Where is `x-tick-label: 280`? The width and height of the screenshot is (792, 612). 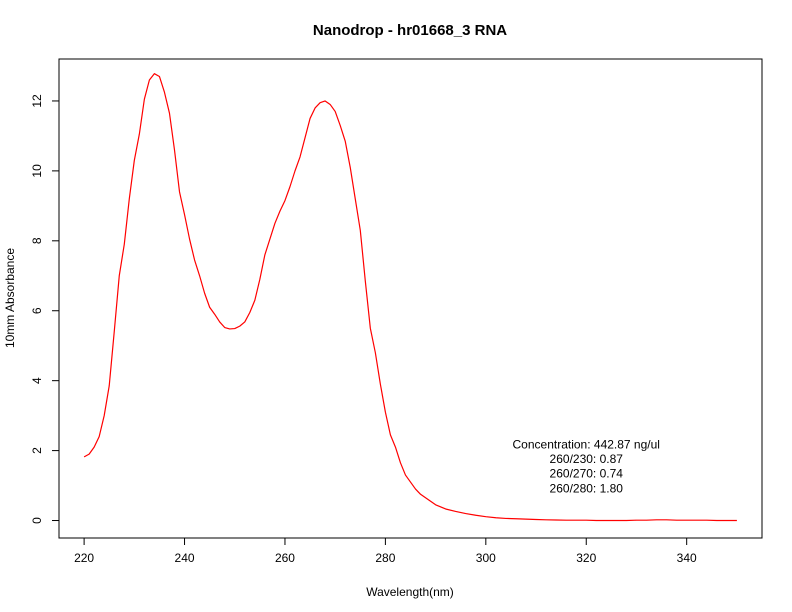 x-tick-label: 280 is located at coordinates (385, 558).